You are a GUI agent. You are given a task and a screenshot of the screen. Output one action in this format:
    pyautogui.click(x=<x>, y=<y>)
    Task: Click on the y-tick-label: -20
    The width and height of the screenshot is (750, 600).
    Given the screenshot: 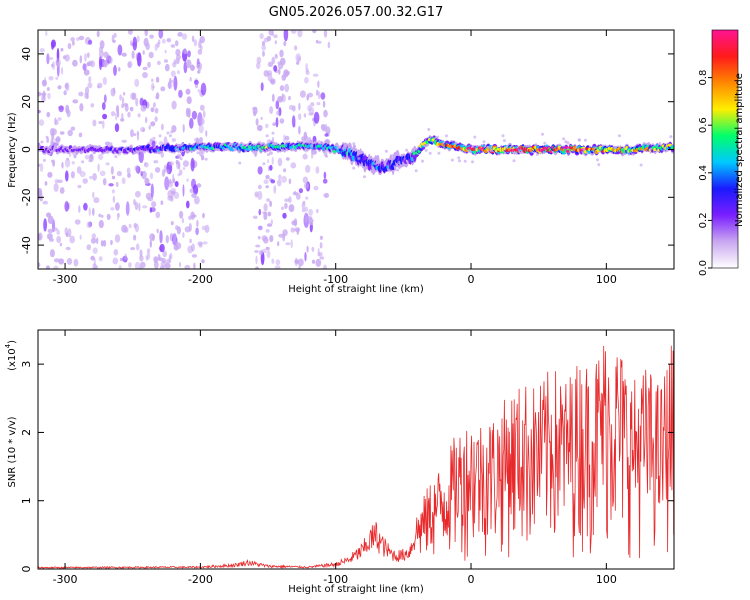 What is the action you would take?
    pyautogui.click(x=26, y=197)
    